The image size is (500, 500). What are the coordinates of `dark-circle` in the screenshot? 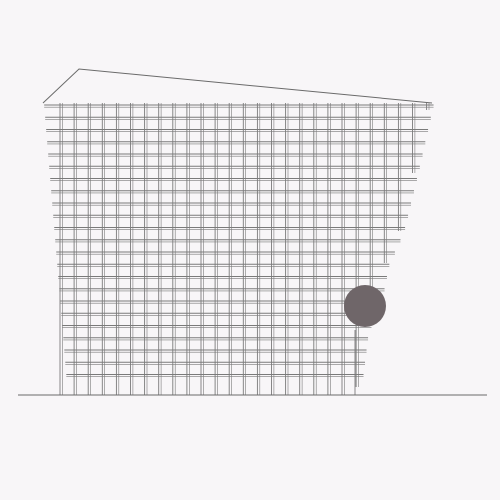 It's located at (365, 306).